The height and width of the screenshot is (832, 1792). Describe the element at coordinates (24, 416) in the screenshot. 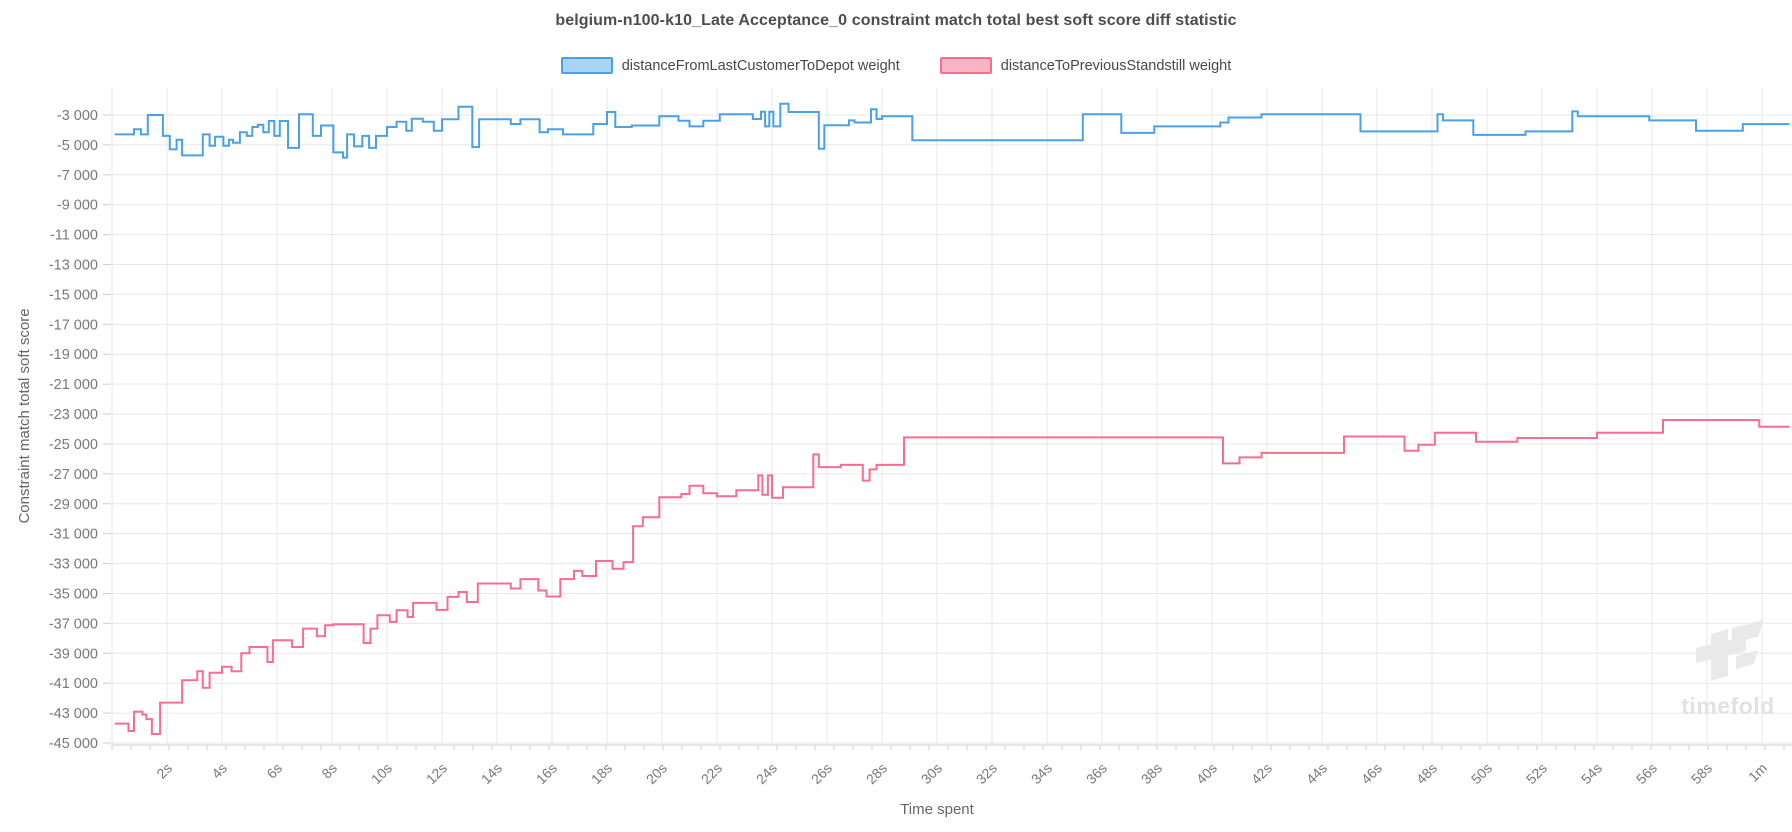

I see `y-axis-title: Constraint match total soft score` at that location.